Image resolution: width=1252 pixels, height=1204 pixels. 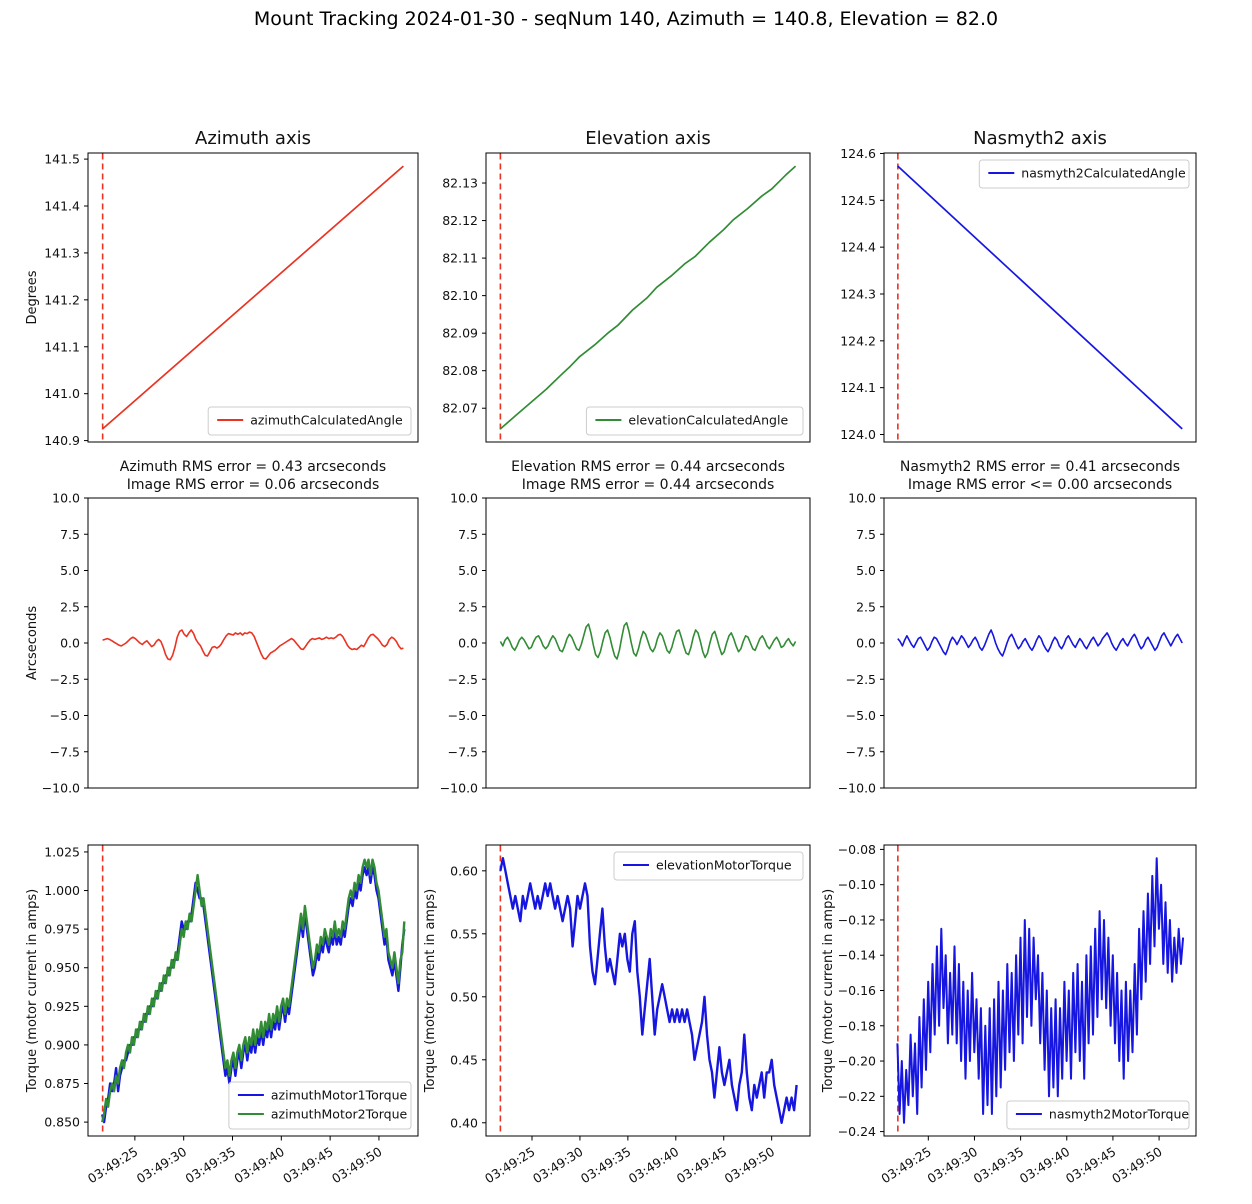 What do you see at coordinates (1040, 643) in the screenshot?
I see `series-nasmyth2Error` at bounding box center [1040, 643].